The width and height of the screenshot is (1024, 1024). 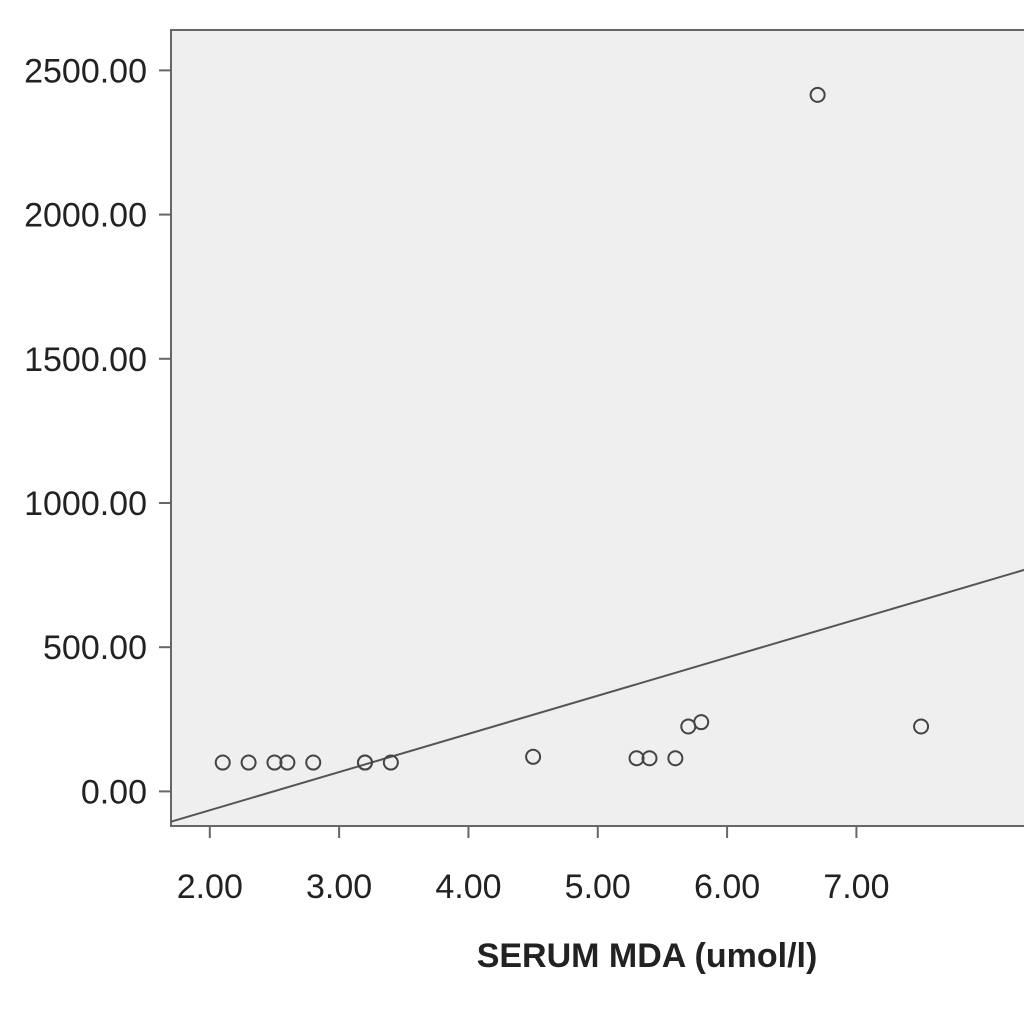 I want to click on x-axis-title: SERUM MDA (umol/l), so click(x=647, y=956).